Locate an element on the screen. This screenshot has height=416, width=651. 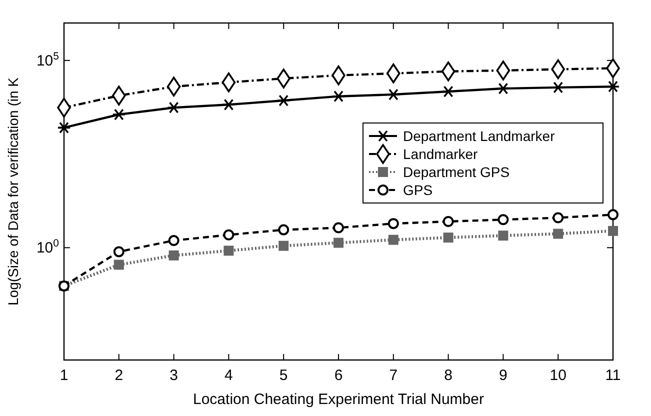
x-tick-label: 11 is located at coordinates (613, 375).